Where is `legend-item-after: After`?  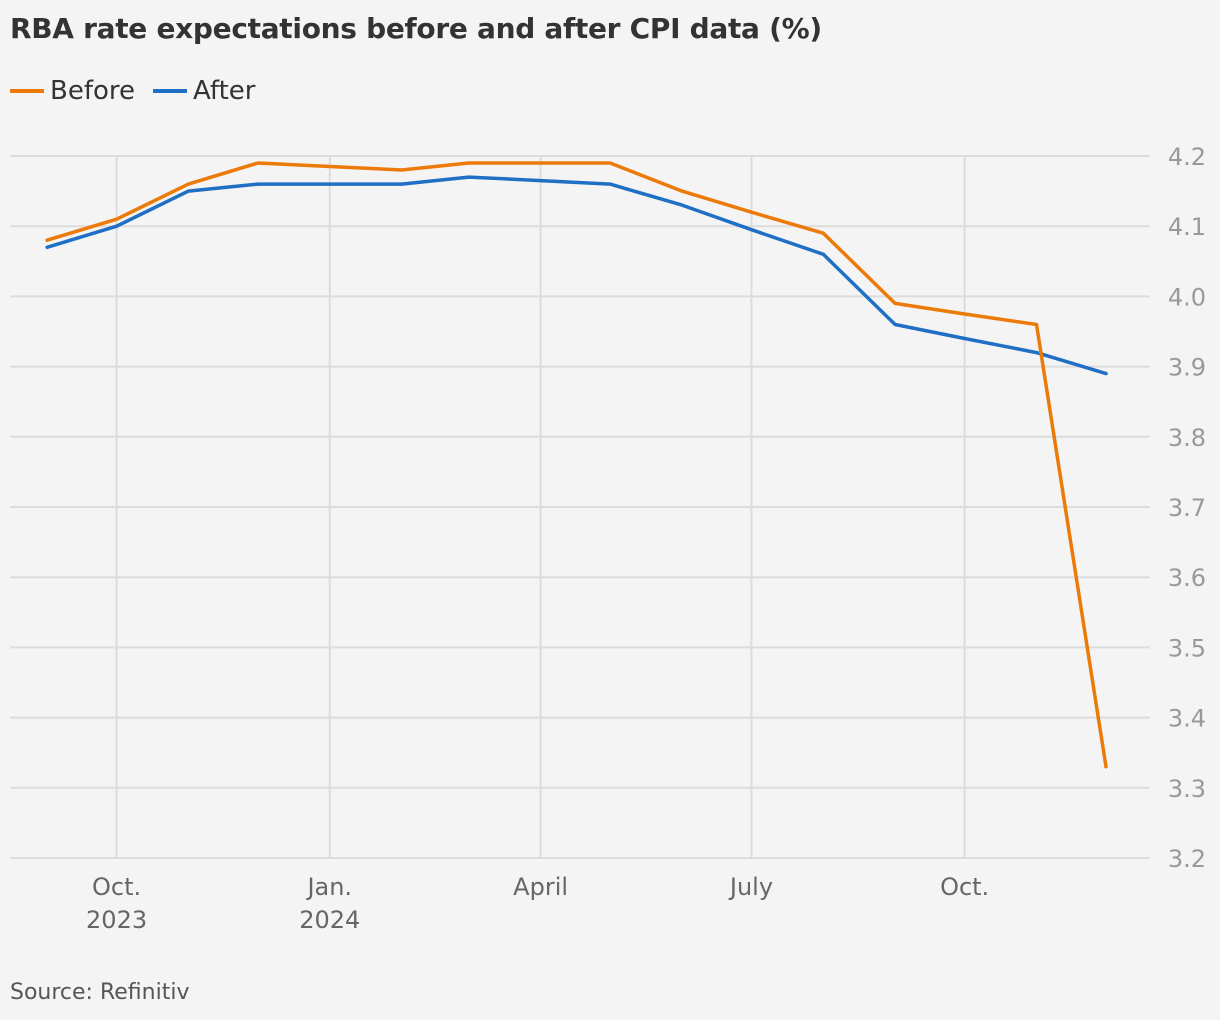
legend-item-after: After is located at coordinates (204, 91).